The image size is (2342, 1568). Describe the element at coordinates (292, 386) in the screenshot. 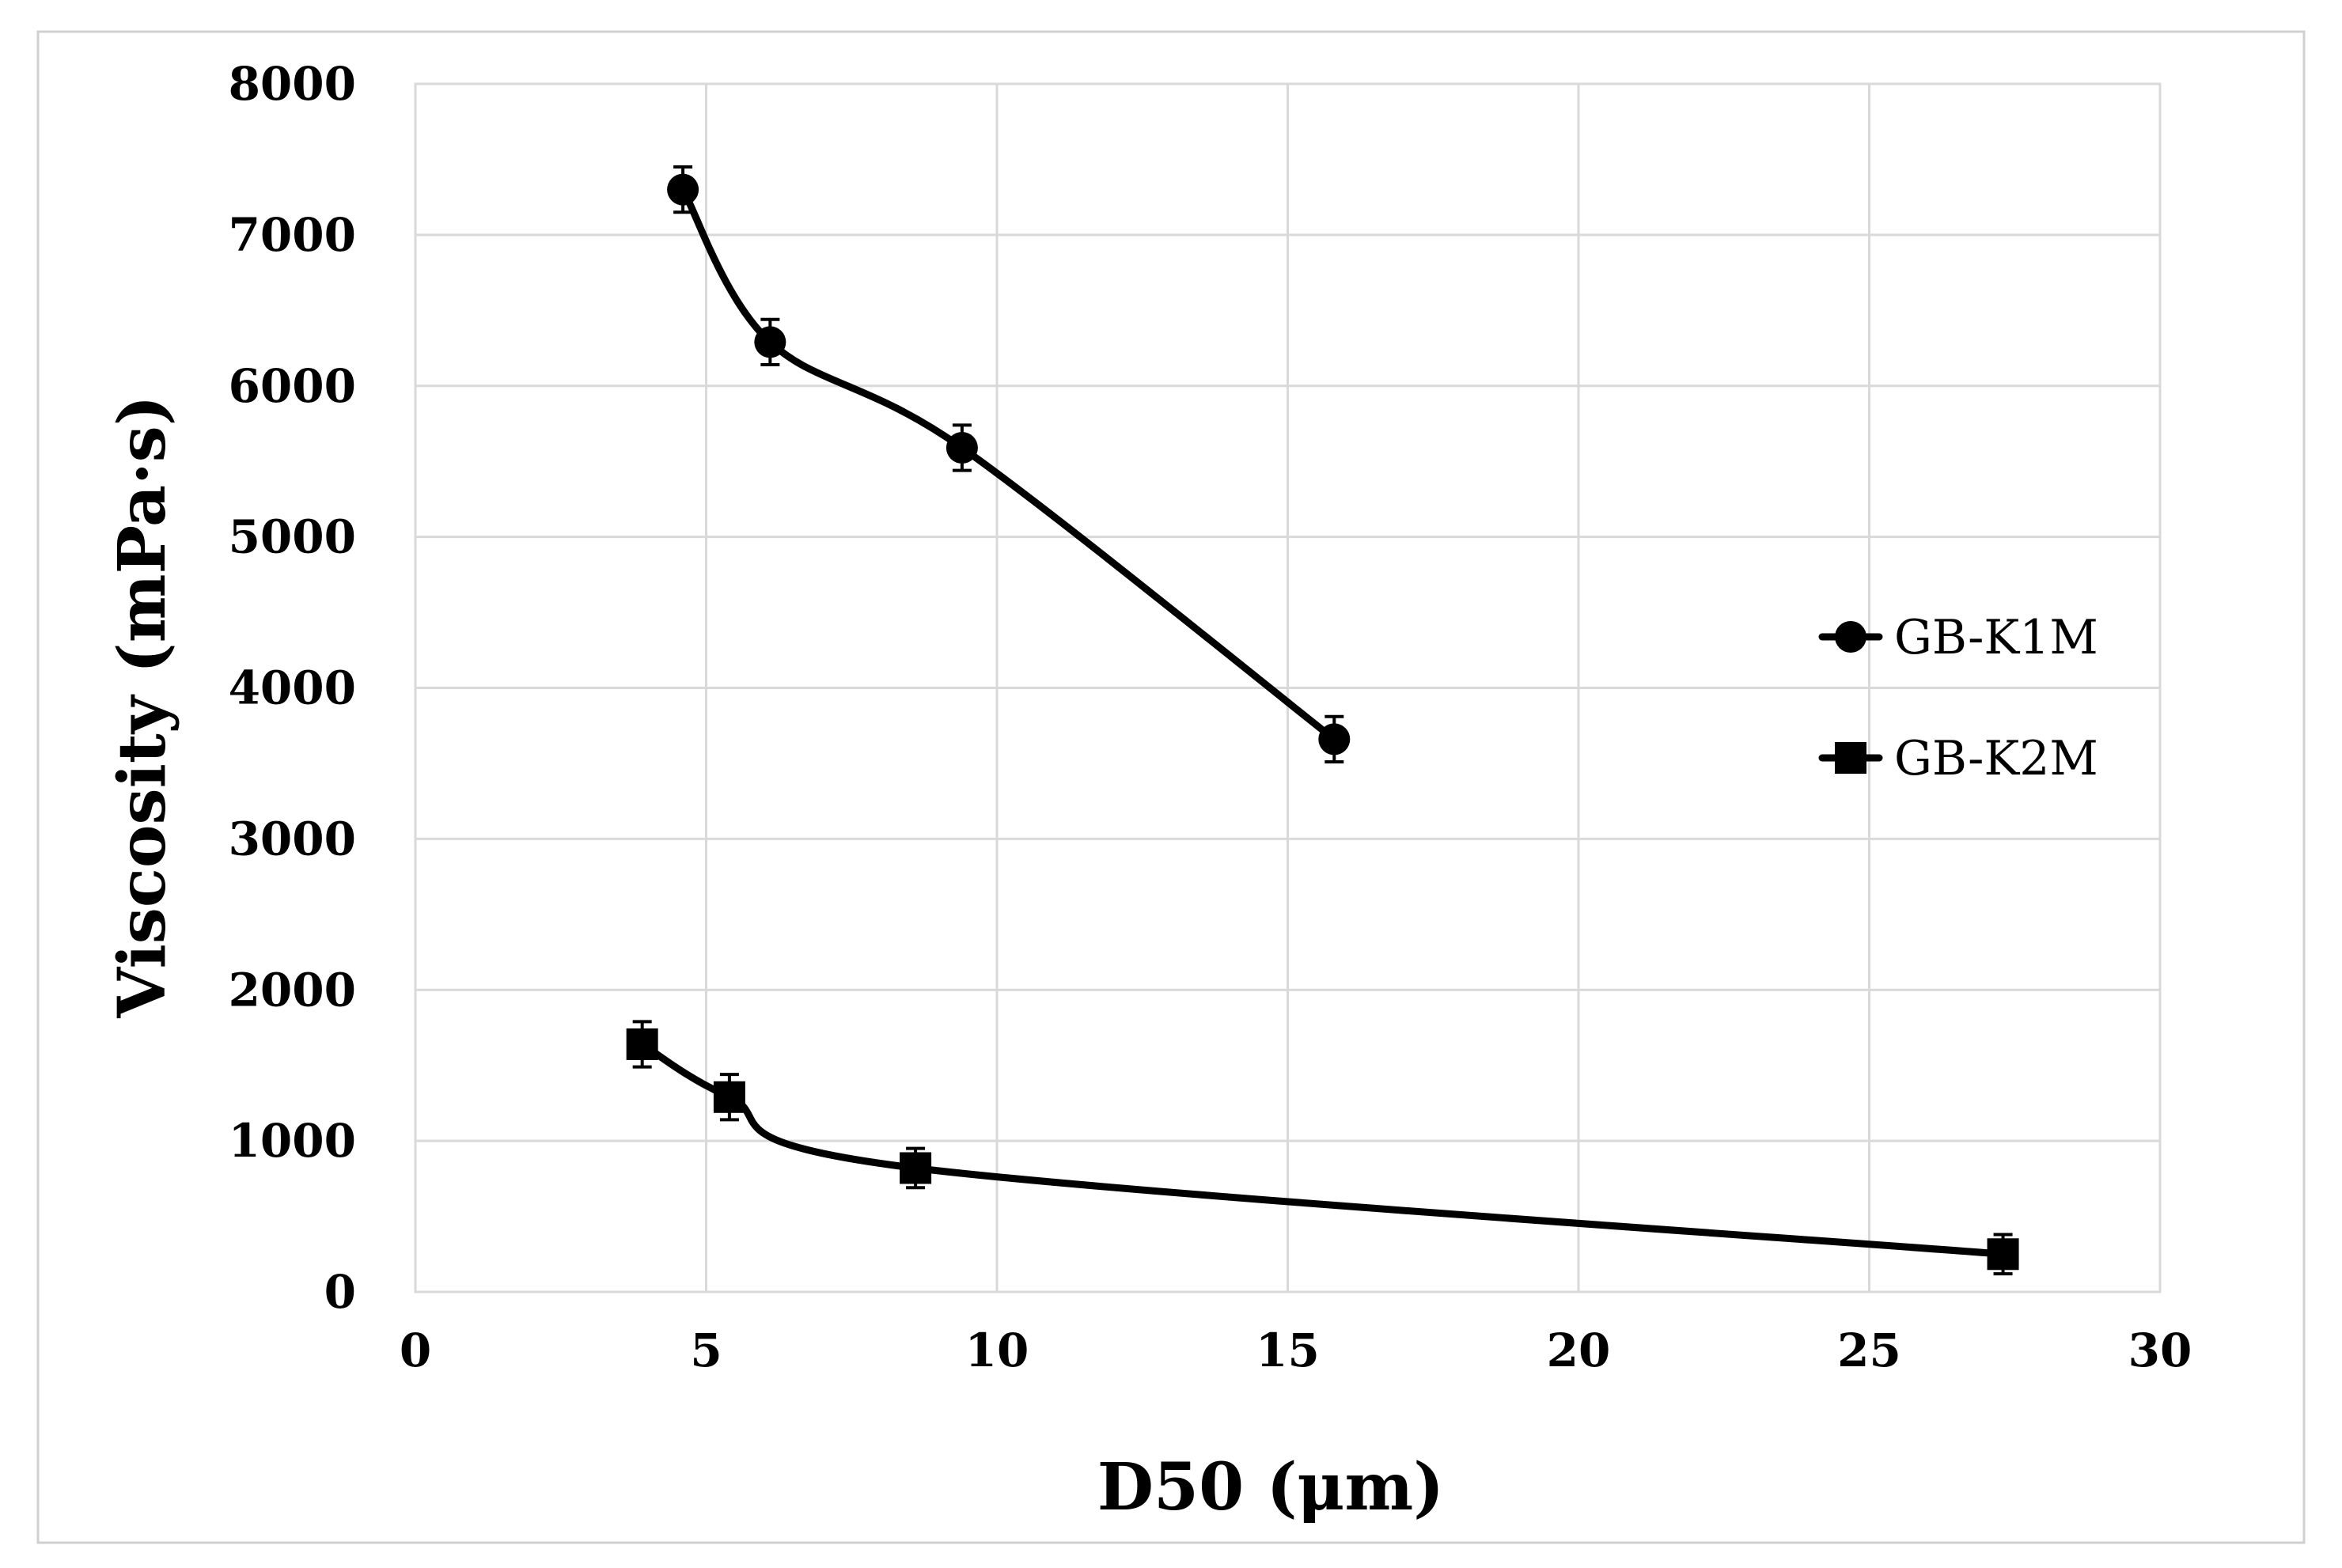

I see `y-tick-label: 6000` at that location.